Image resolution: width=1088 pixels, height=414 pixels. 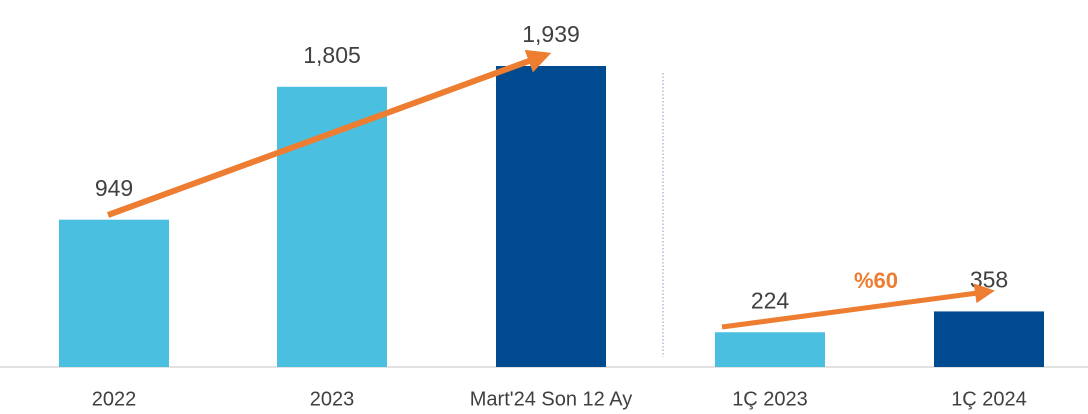 What do you see at coordinates (114, 399) in the screenshot?
I see `x-tick-label: 2022` at bounding box center [114, 399].